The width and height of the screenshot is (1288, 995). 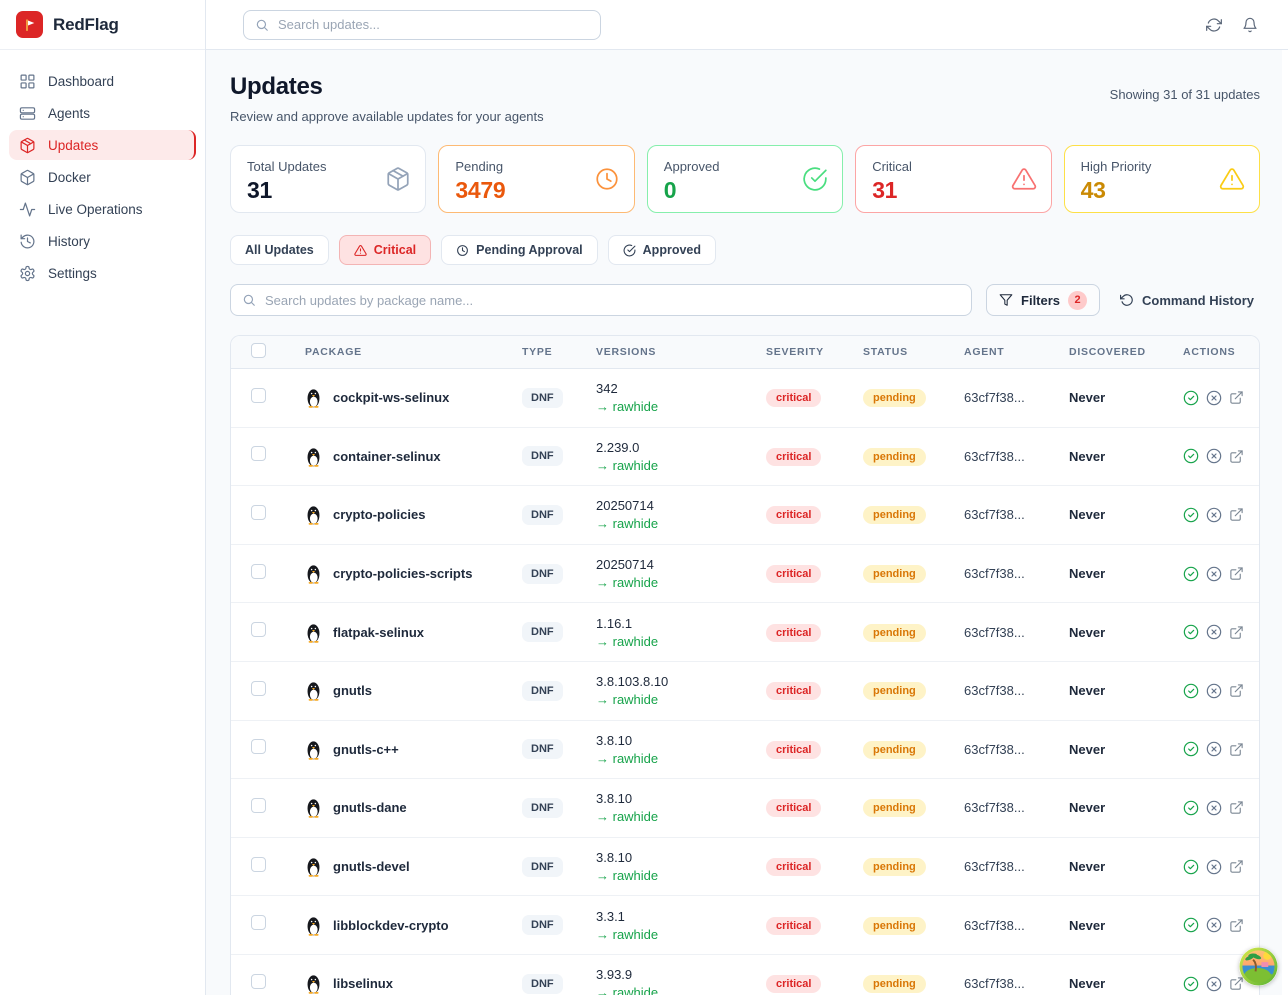 I want to click on global-search-input, so click(x=433, y=24).